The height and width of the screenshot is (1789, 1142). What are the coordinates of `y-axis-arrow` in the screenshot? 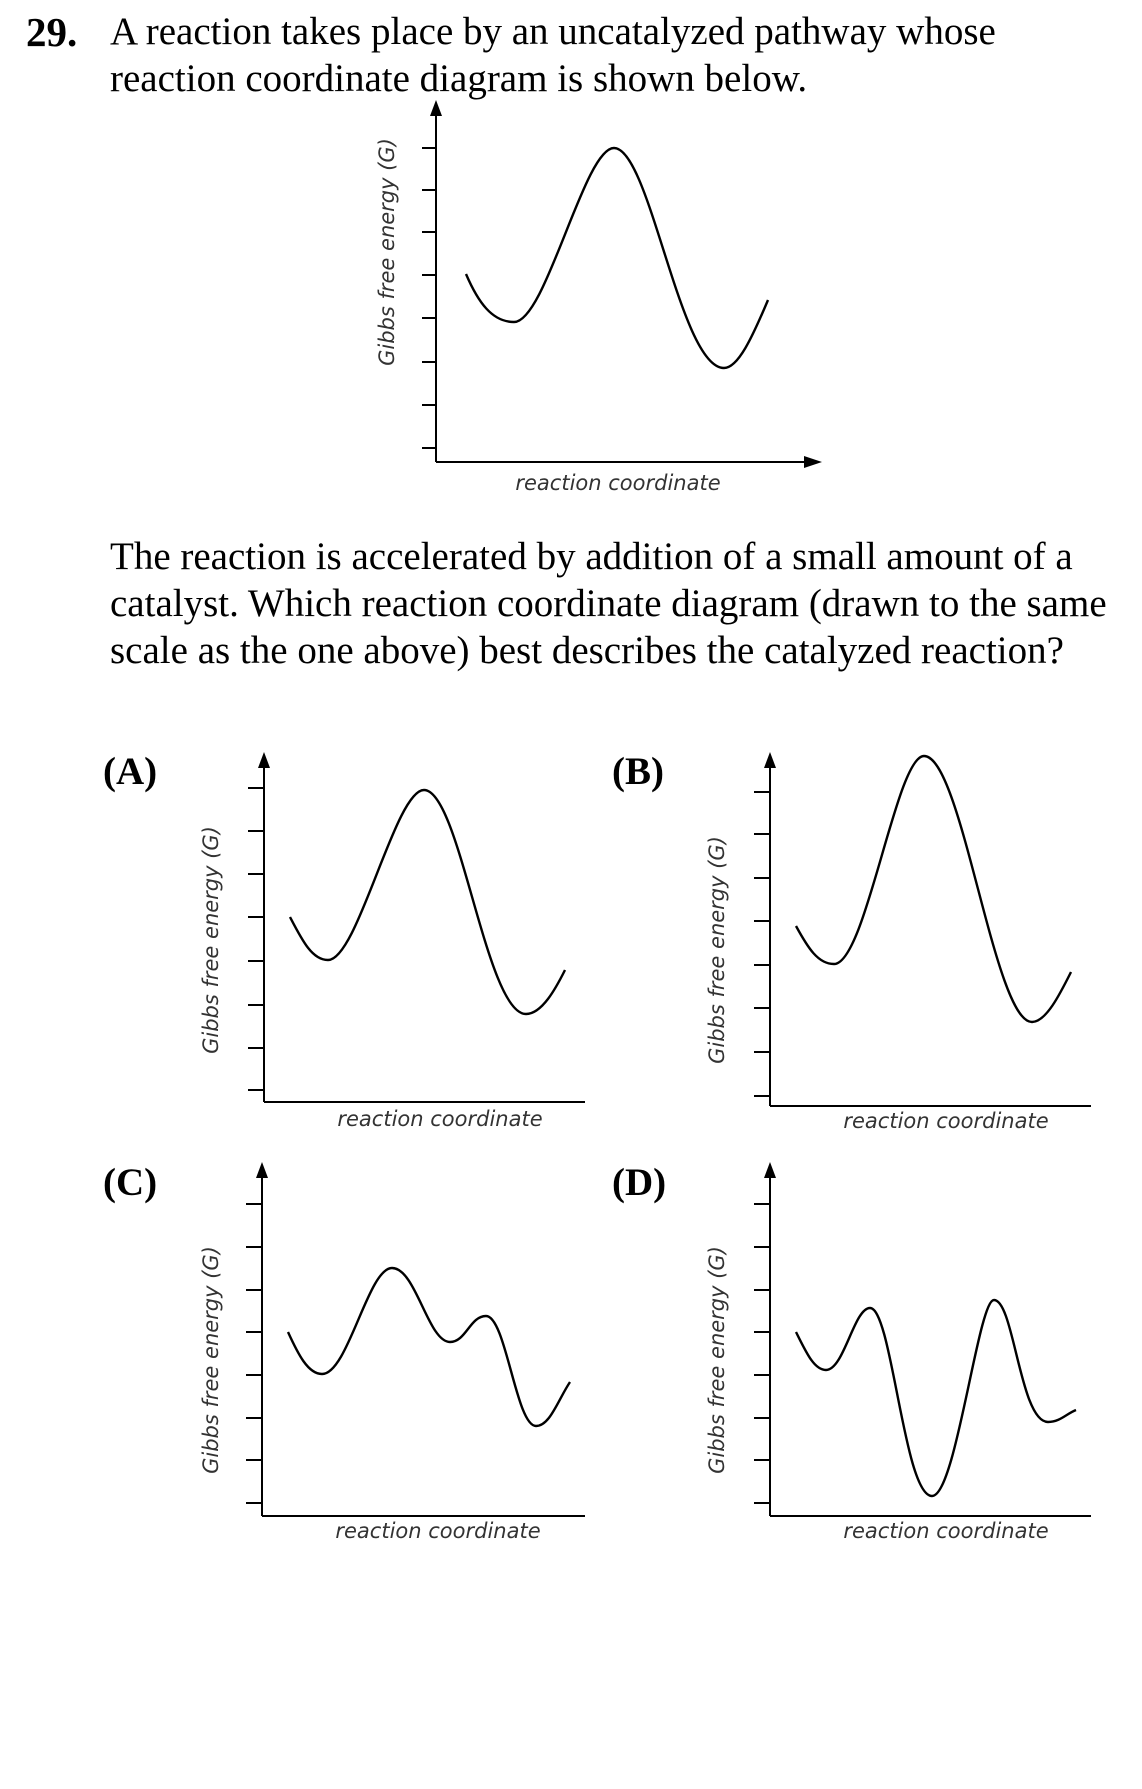 It's located at (436, 108).